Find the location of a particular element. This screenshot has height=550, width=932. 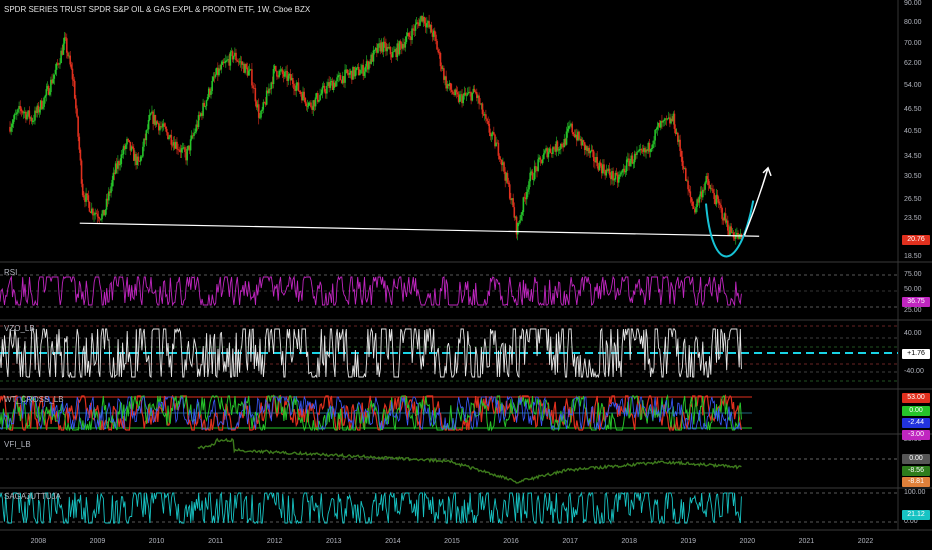

pane-tick-rsi: 25.00 is located at coordinates (913, 310).